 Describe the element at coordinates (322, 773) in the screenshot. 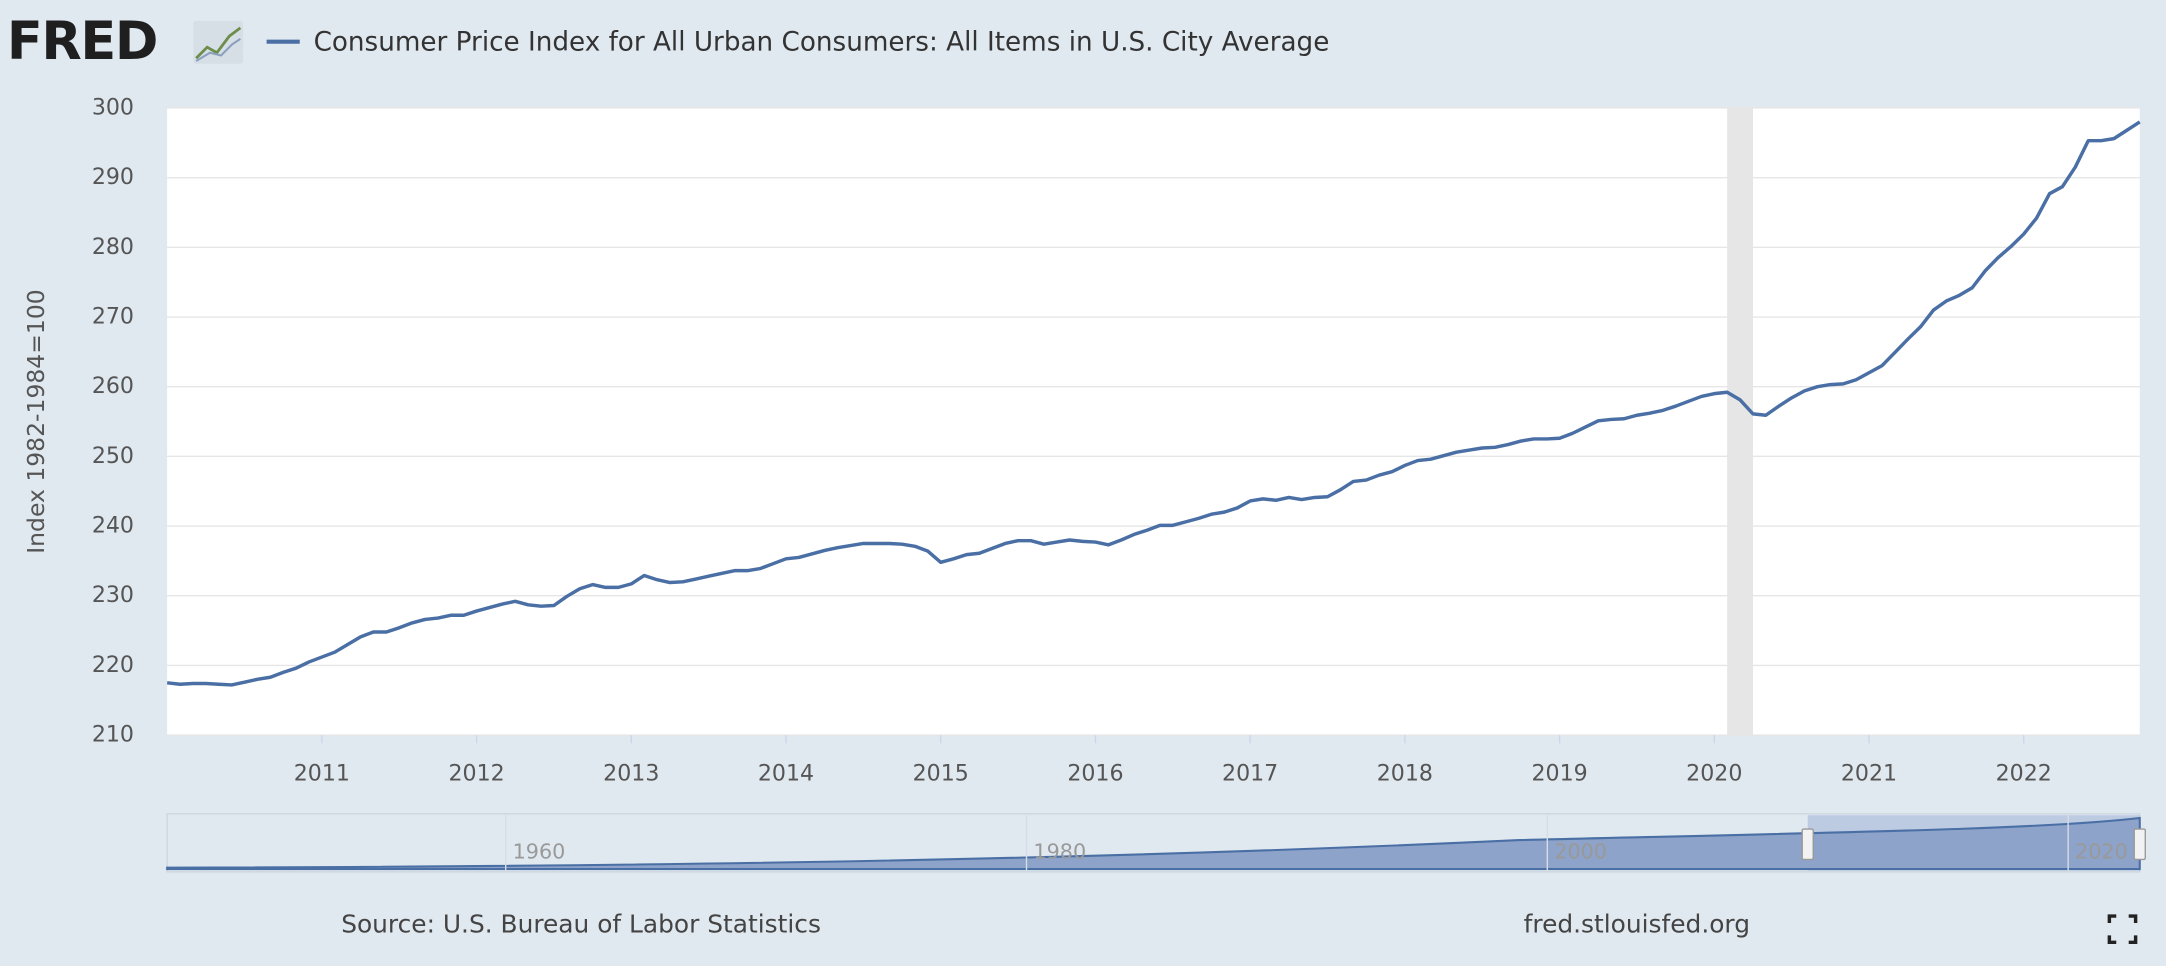

I see `x-tick-label: 2011` at that location.